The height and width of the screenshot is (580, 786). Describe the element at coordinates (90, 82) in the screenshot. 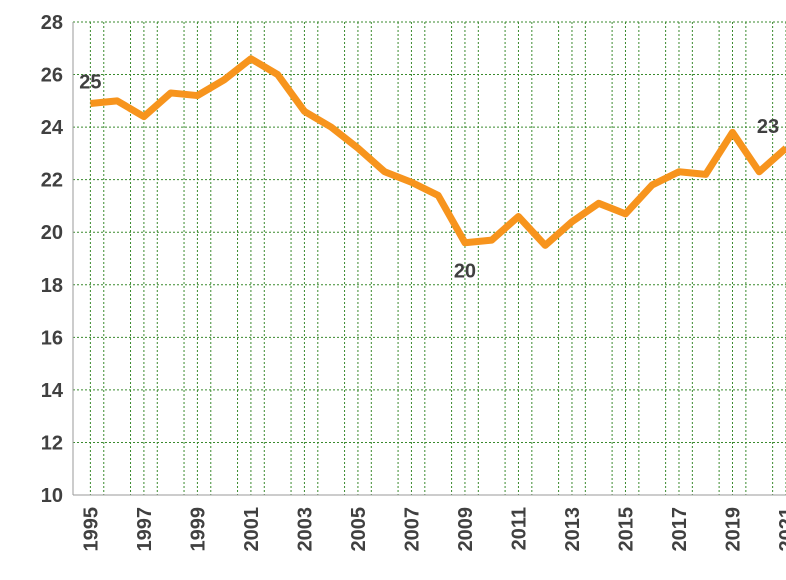

I see `data-label: 25` at that location.